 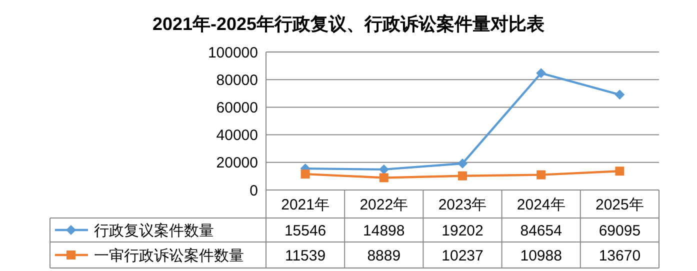 What do you see at coordinates (305, 255) in the screenshot?
I see `data-label: 11539` at bounding box center [305, 255].